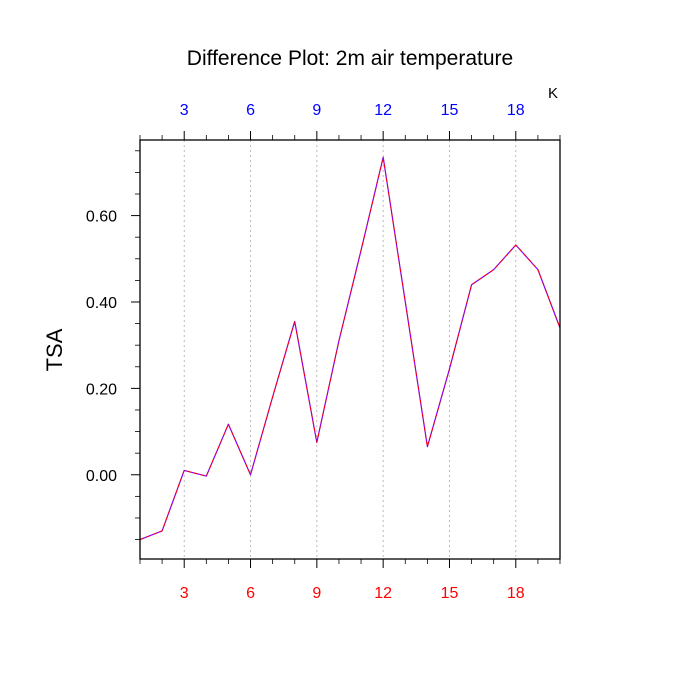  I want to click on x-tick-label-top: 15, so click(450, 110).